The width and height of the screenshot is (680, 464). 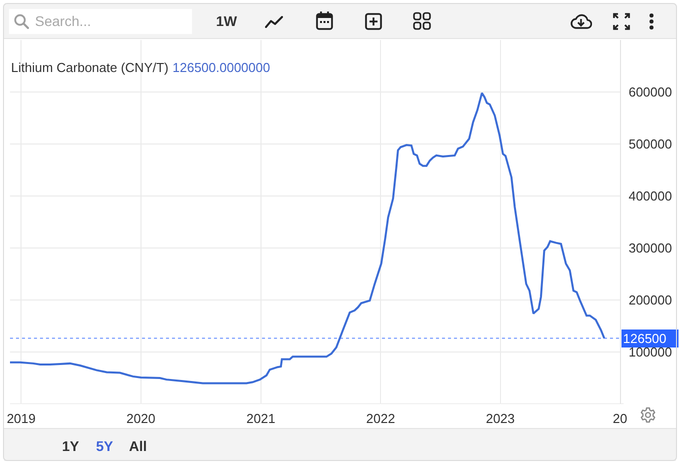 I want to click on text: Lithium Carbonate (CNY/T), so click(x=89, y=67).